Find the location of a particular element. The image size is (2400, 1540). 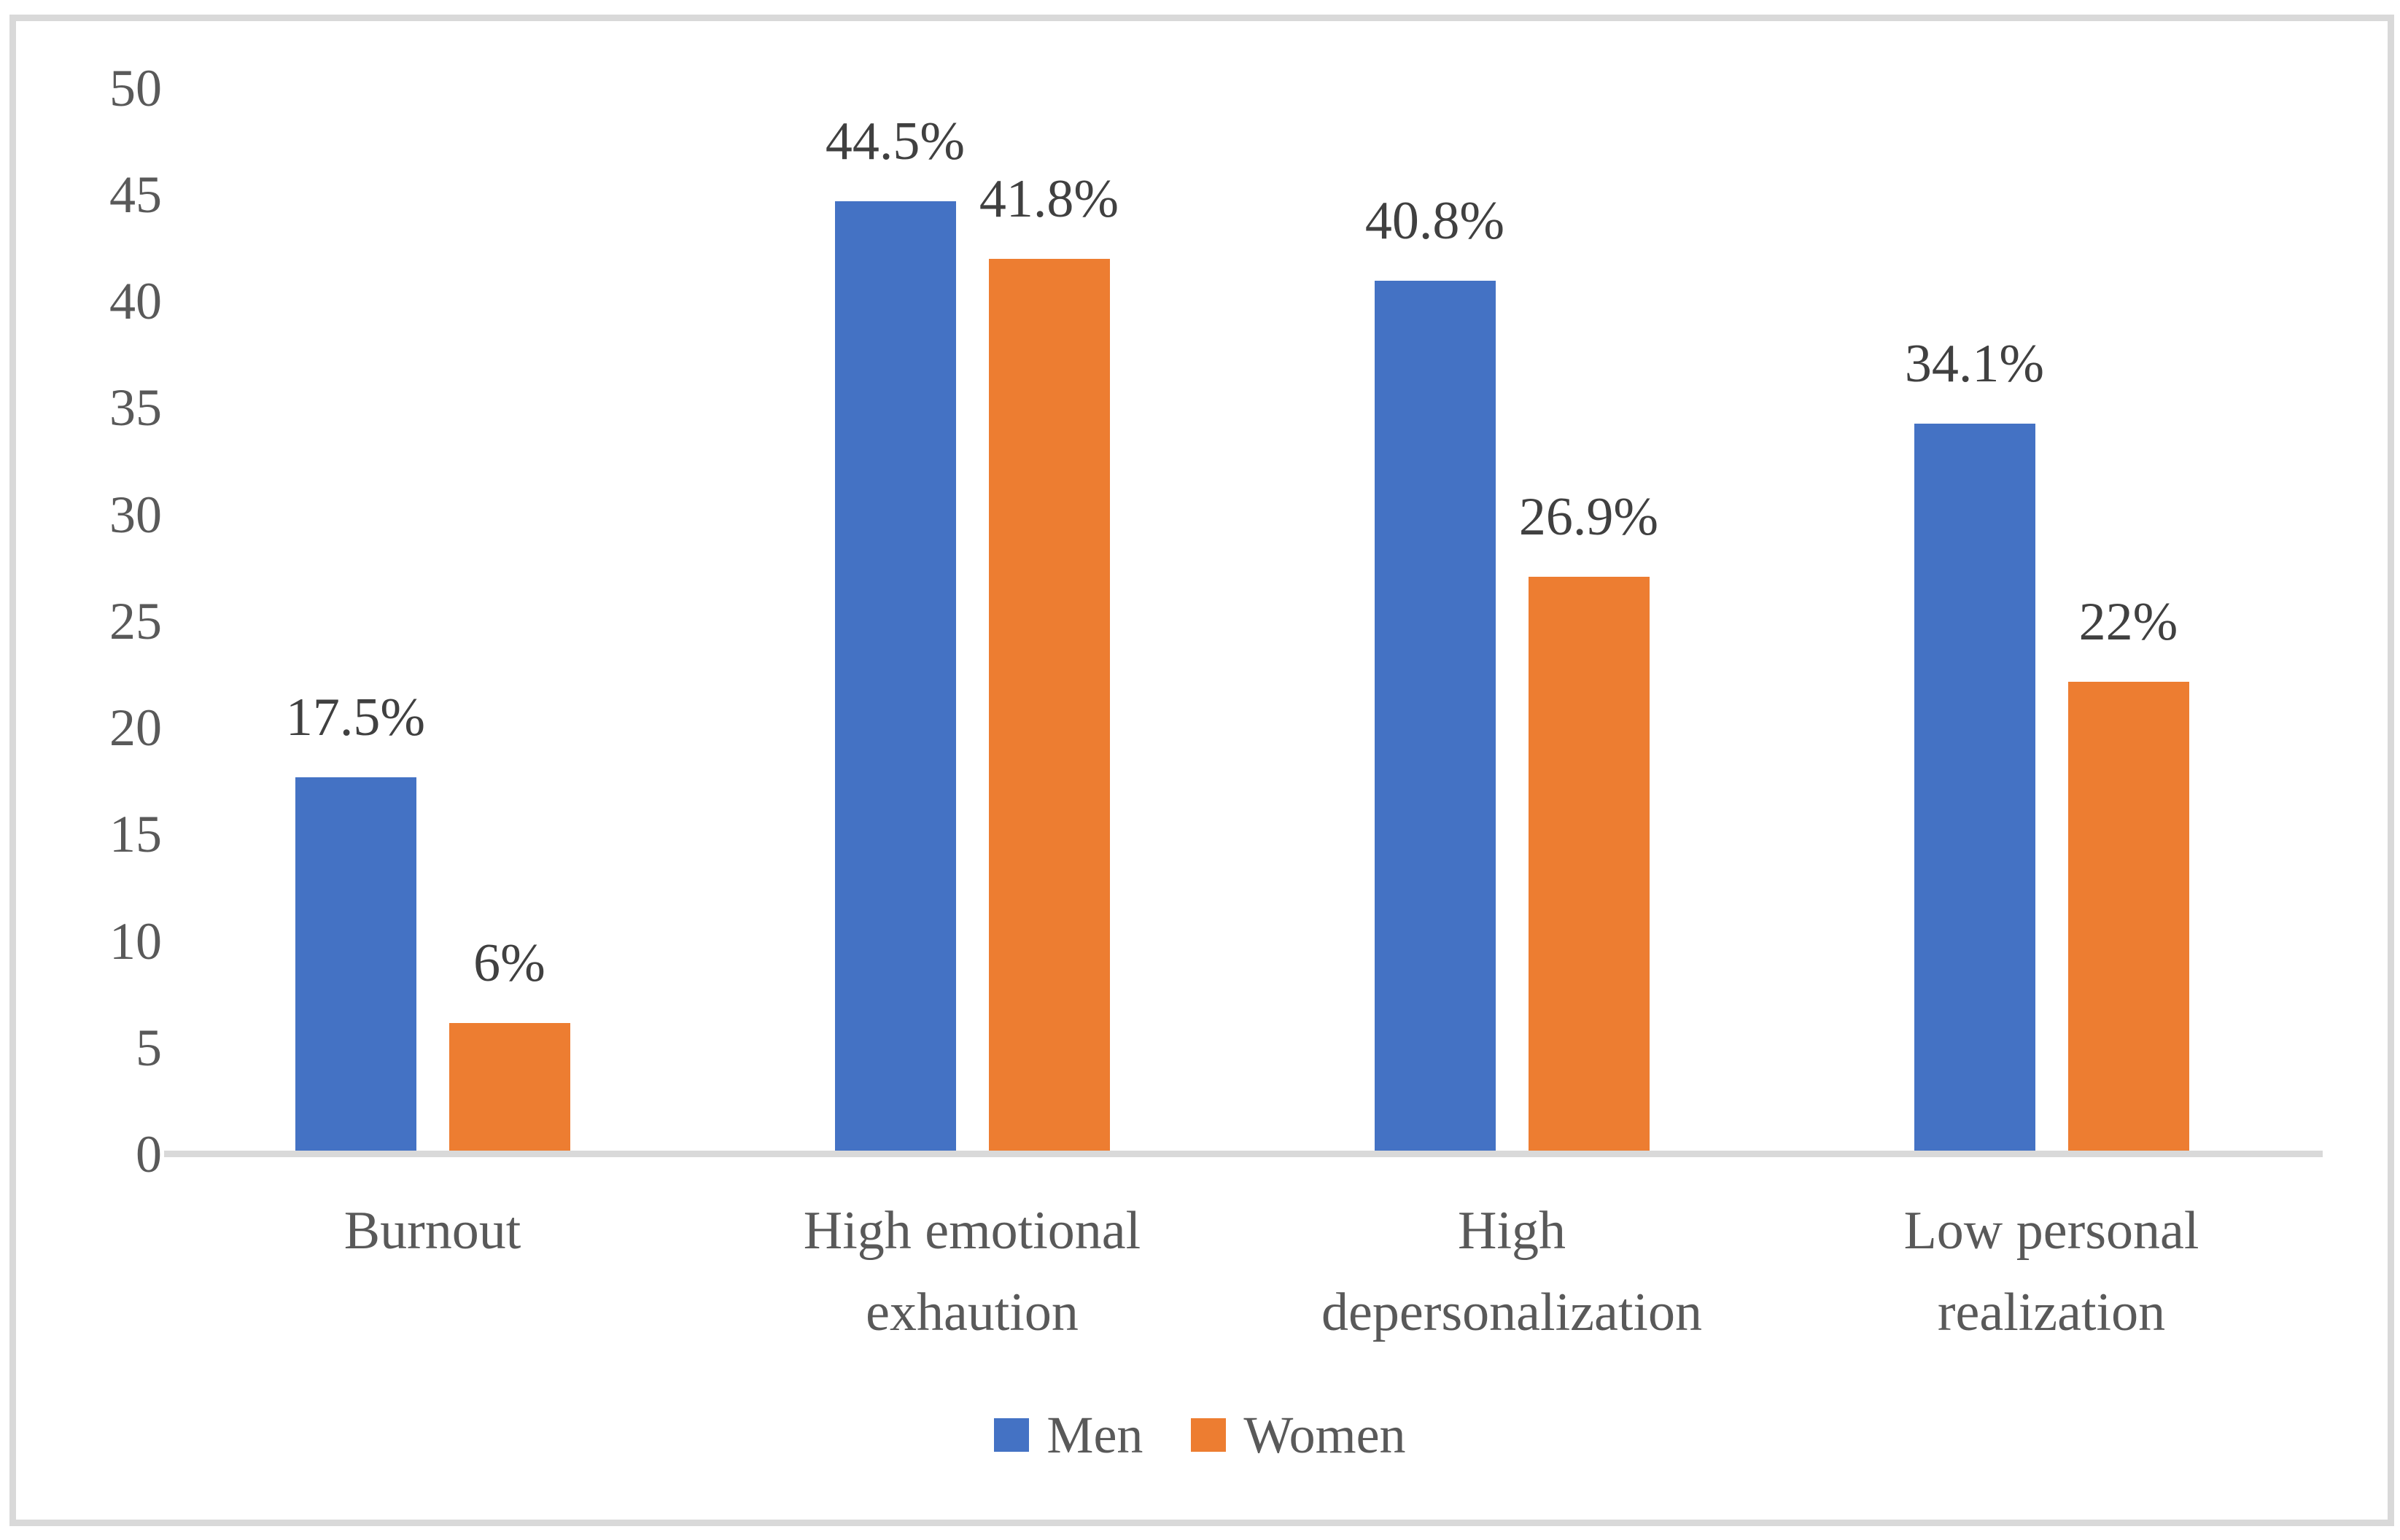

y-axis-tick-label: 50 is located at coordinates (135, 87).